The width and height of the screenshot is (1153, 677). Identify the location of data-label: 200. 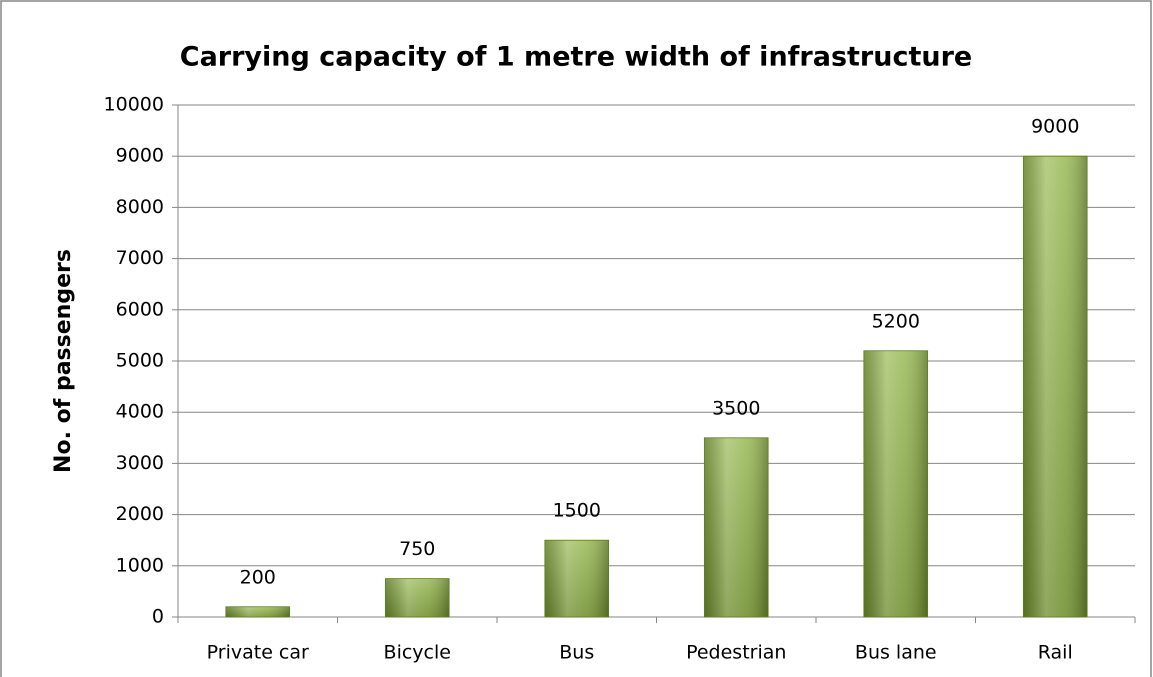
(258, 577).